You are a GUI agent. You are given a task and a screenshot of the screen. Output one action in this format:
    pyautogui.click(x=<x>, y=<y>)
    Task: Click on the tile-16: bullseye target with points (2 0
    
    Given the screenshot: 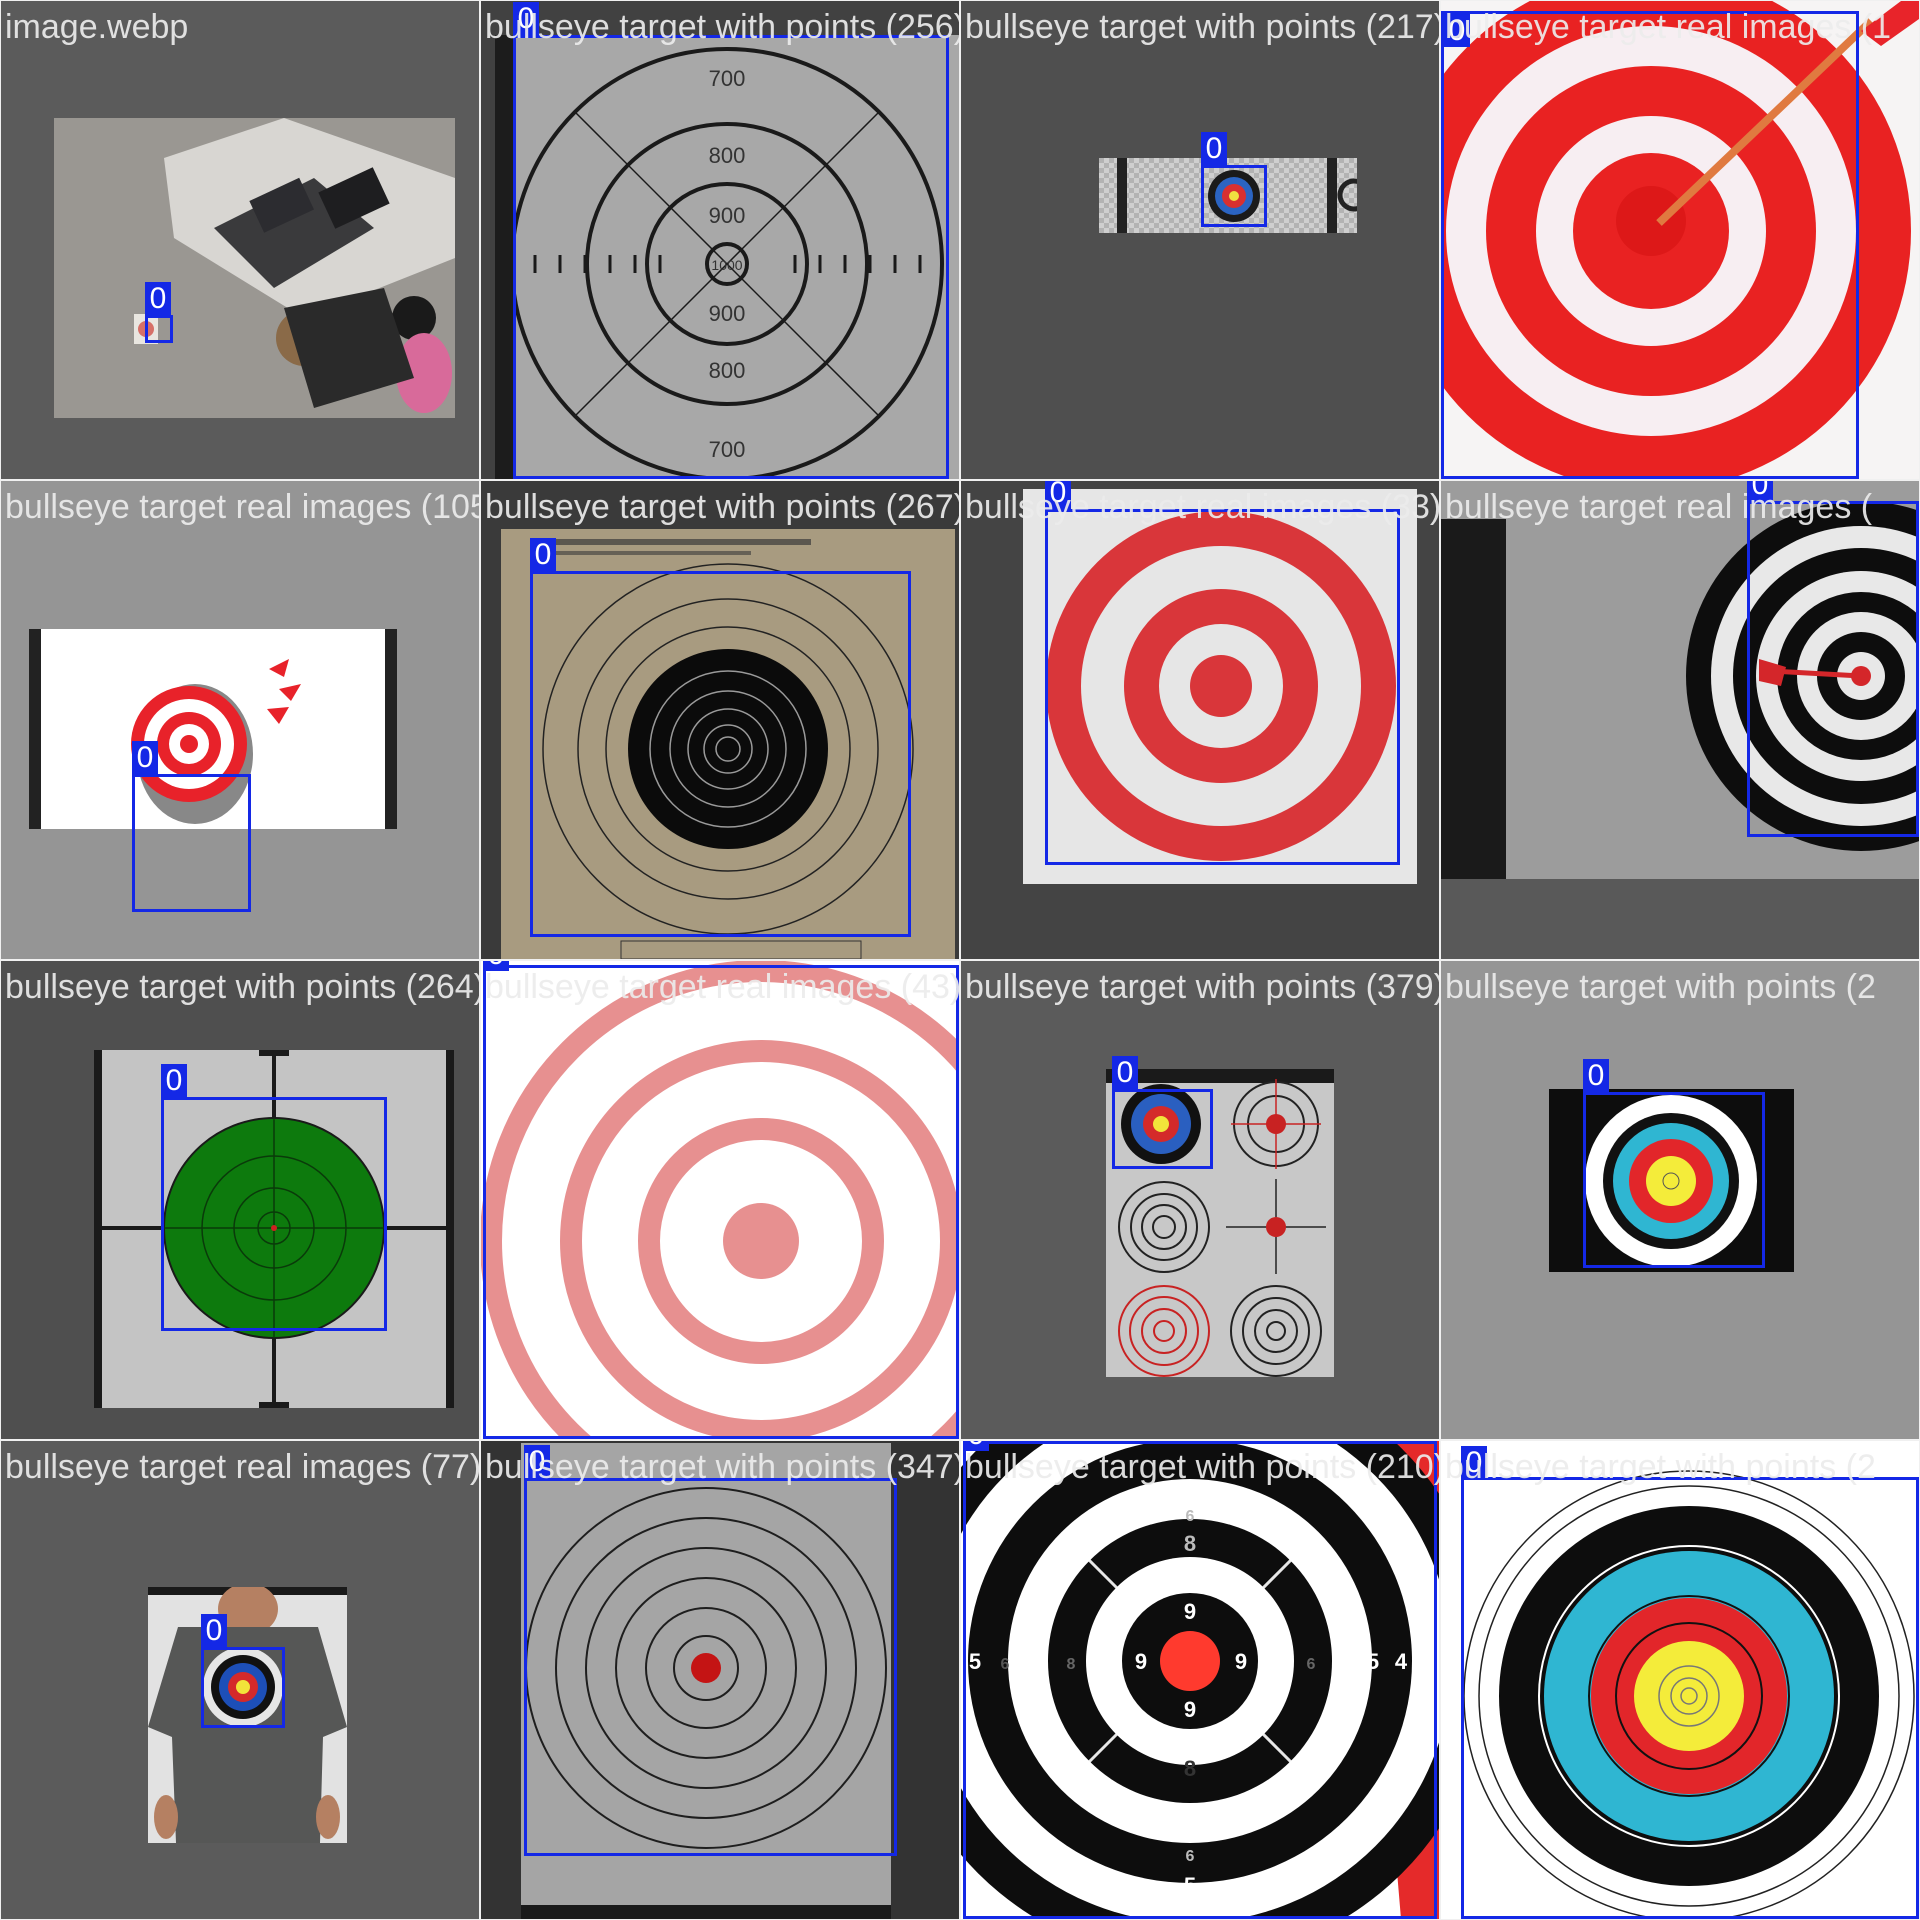 What is the action you would take?
    pyautogui.click(x=1680, y=1680)
    